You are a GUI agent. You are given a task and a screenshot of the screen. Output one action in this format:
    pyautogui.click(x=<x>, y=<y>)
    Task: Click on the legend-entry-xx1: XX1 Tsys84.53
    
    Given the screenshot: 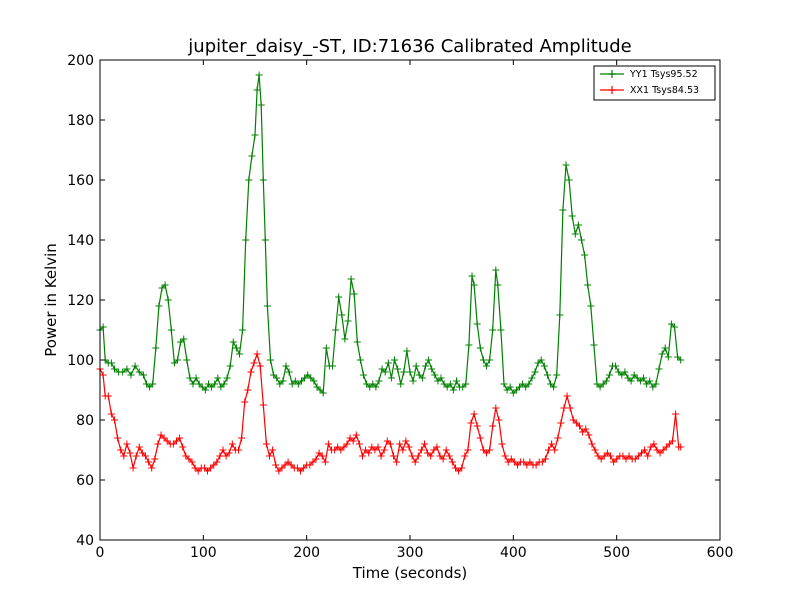 What is the action you would take?
    pyautogui.click(x=649, y=90)
    